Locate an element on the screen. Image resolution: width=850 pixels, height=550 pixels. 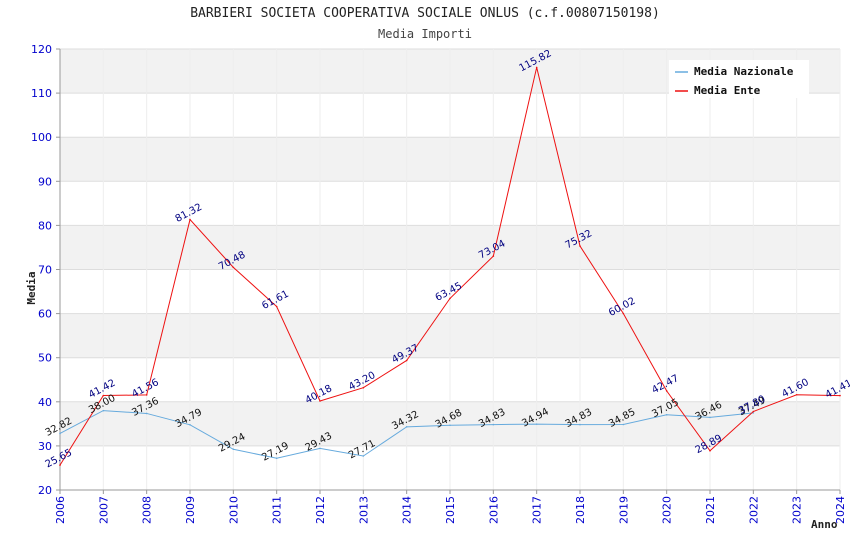
legend-box is located at coordinates (739, 79).